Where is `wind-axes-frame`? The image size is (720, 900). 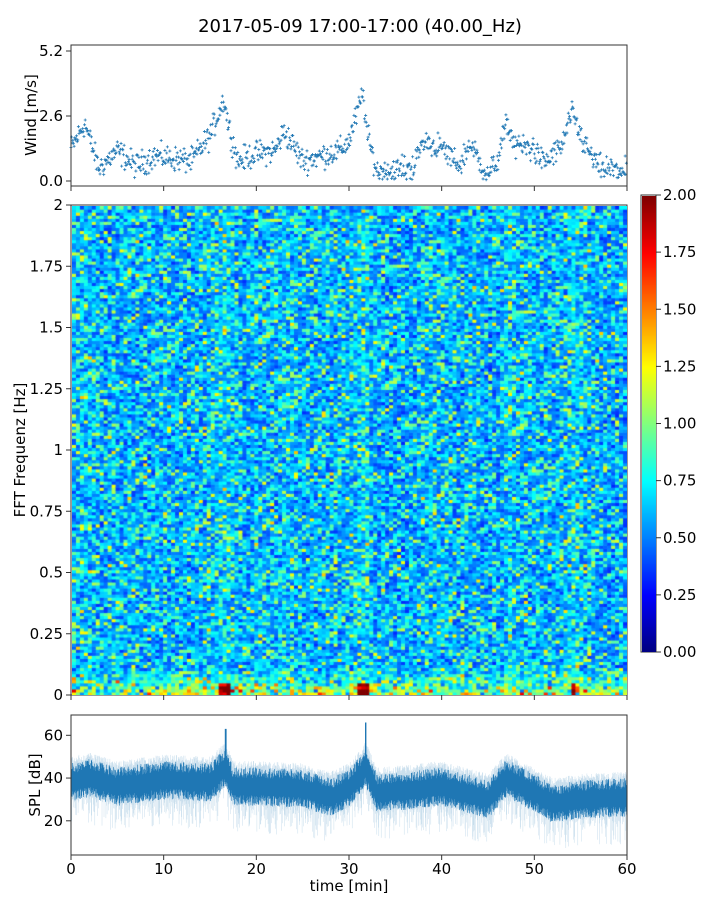 wind-axes-frame is located at coordinates (349, 115).